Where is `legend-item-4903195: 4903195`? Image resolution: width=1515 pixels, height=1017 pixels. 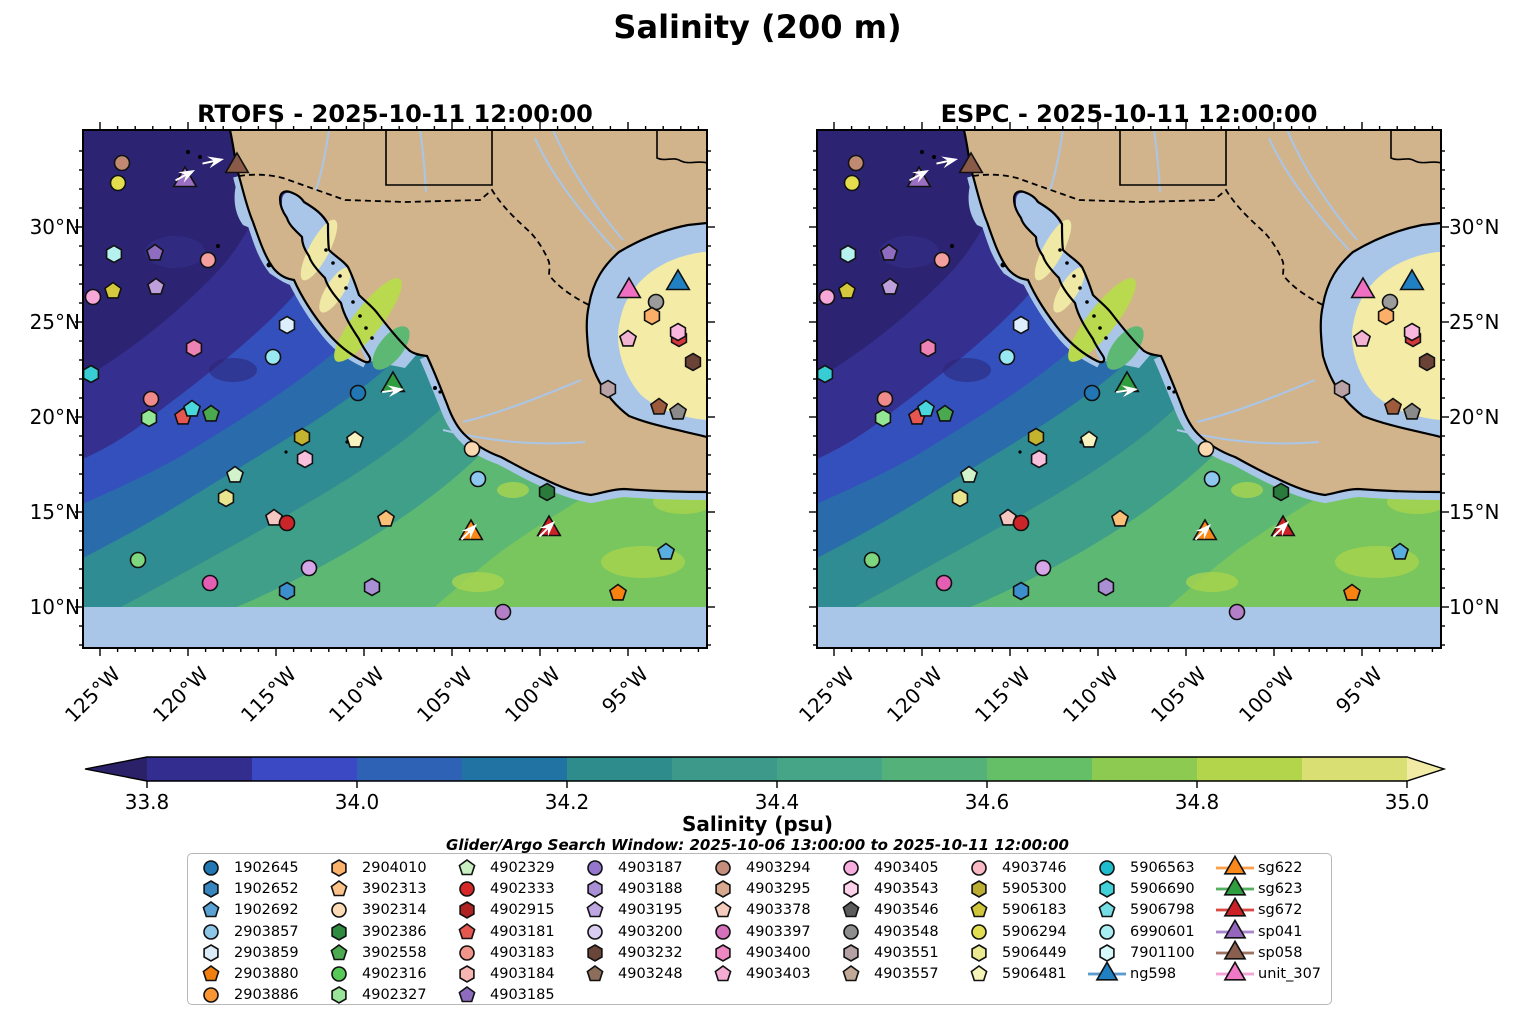
legend-item-4903195: 4903195 is located at coordinates (650, 910).